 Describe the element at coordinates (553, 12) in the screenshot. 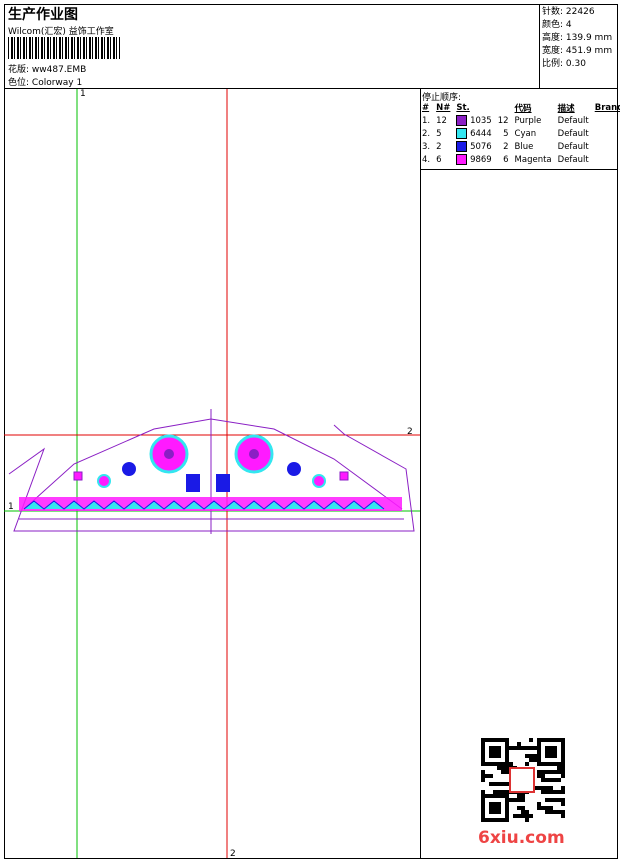

I see `stat-label: 针数:` at that location.